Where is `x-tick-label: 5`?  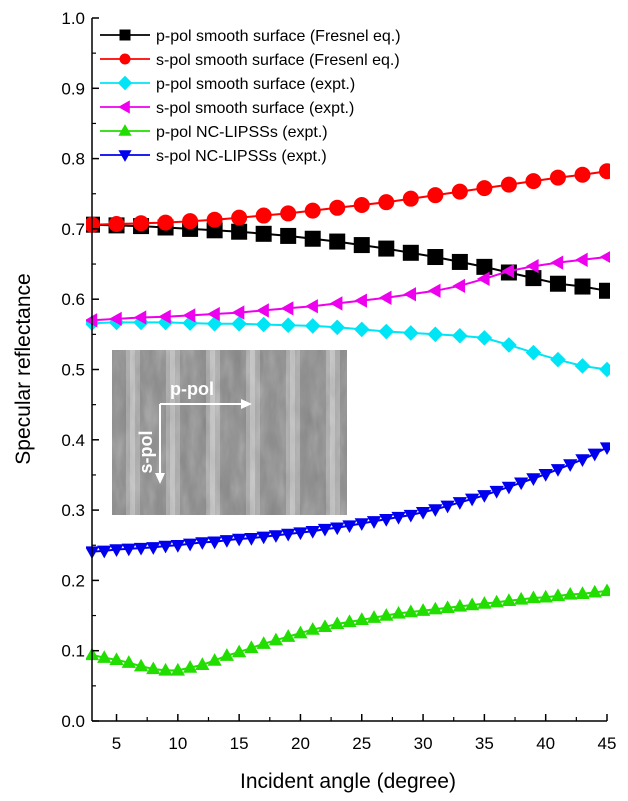 x-tick-label: 5 is located at coordinates (116, 743).